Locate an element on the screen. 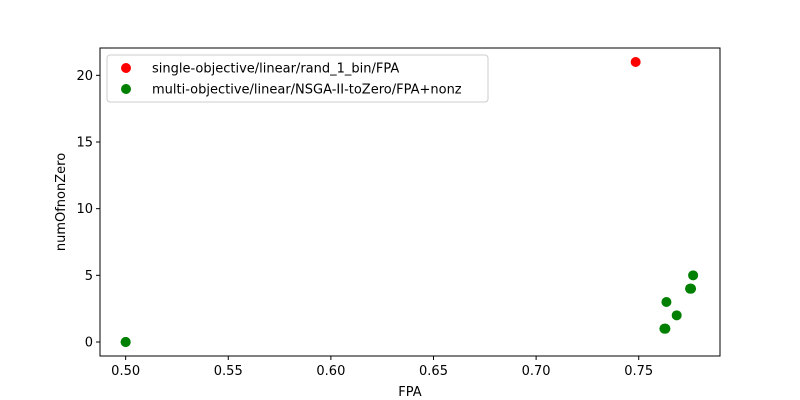 This screenshot has height=400, width=800. x-tick-label: 0.60 is located at coordinates (330, 371).